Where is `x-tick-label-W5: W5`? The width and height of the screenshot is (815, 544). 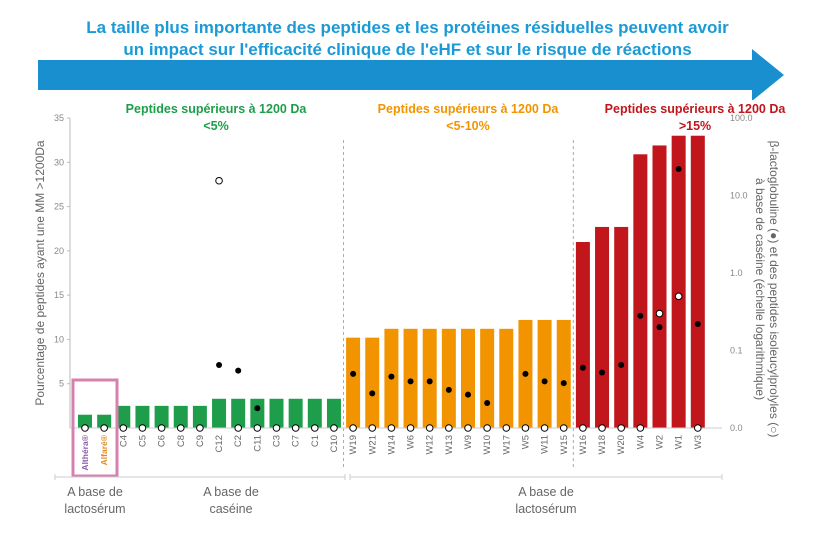 x-tick-label-W5: W5 is located at coordinates (525, 442).